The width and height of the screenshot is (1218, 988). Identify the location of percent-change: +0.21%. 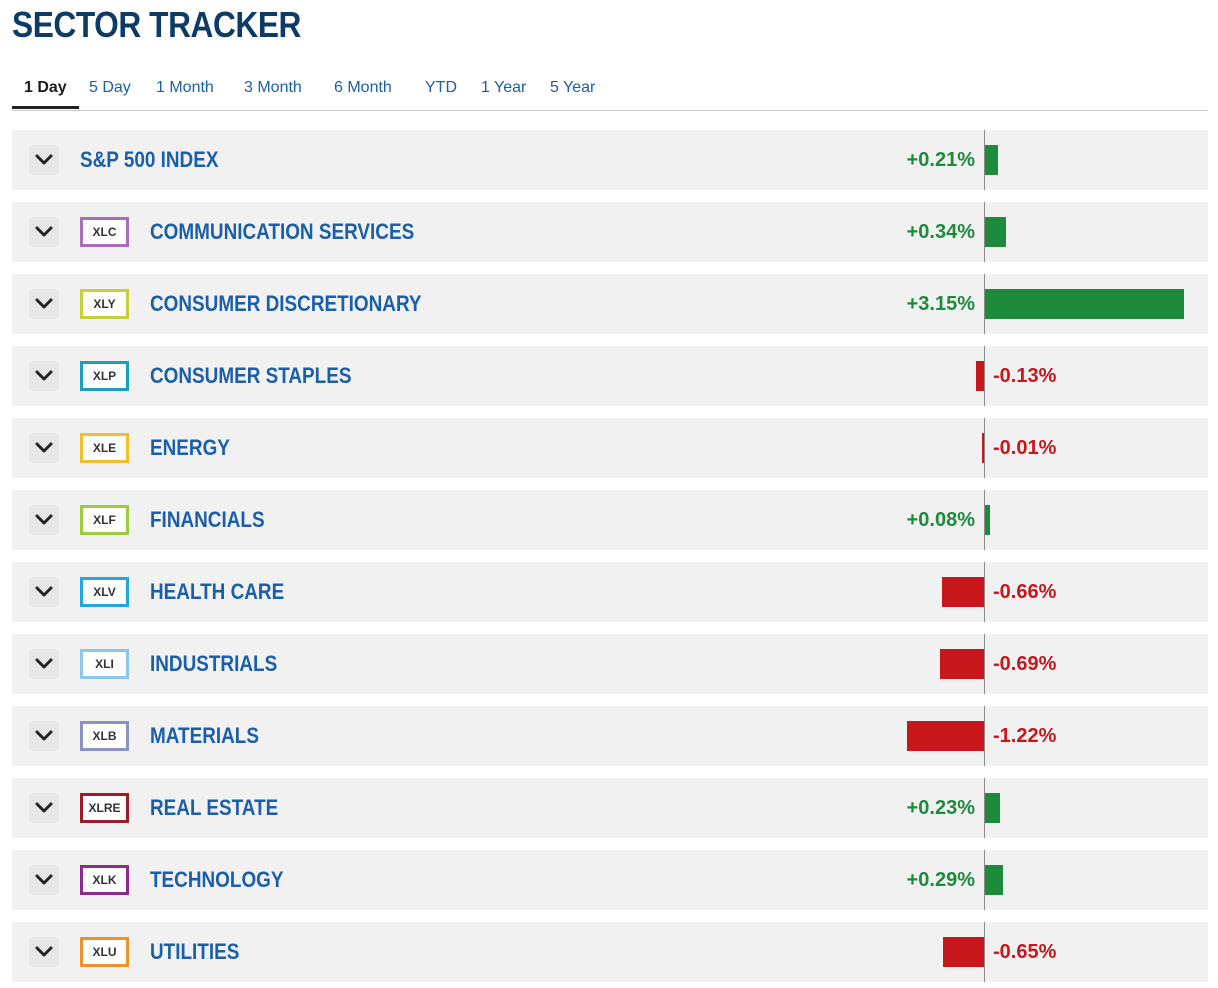
(940, 160).